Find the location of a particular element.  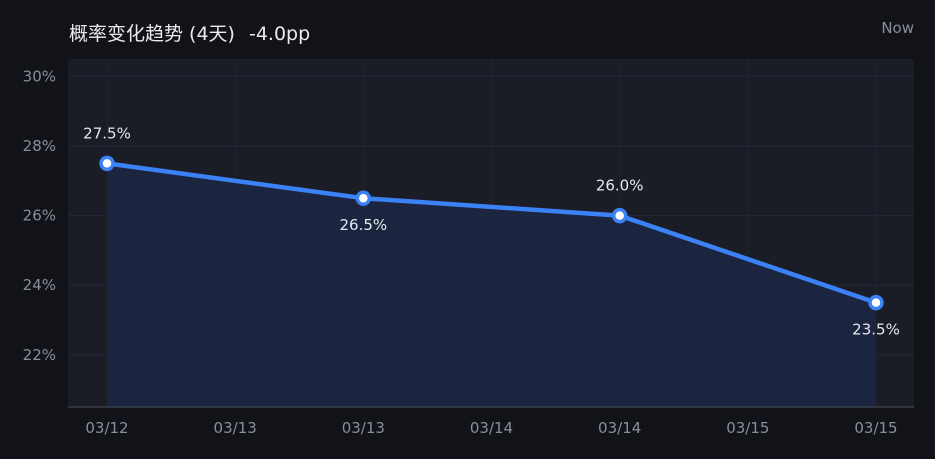

data-label: 23.5% is located at coordinates (876, 330).